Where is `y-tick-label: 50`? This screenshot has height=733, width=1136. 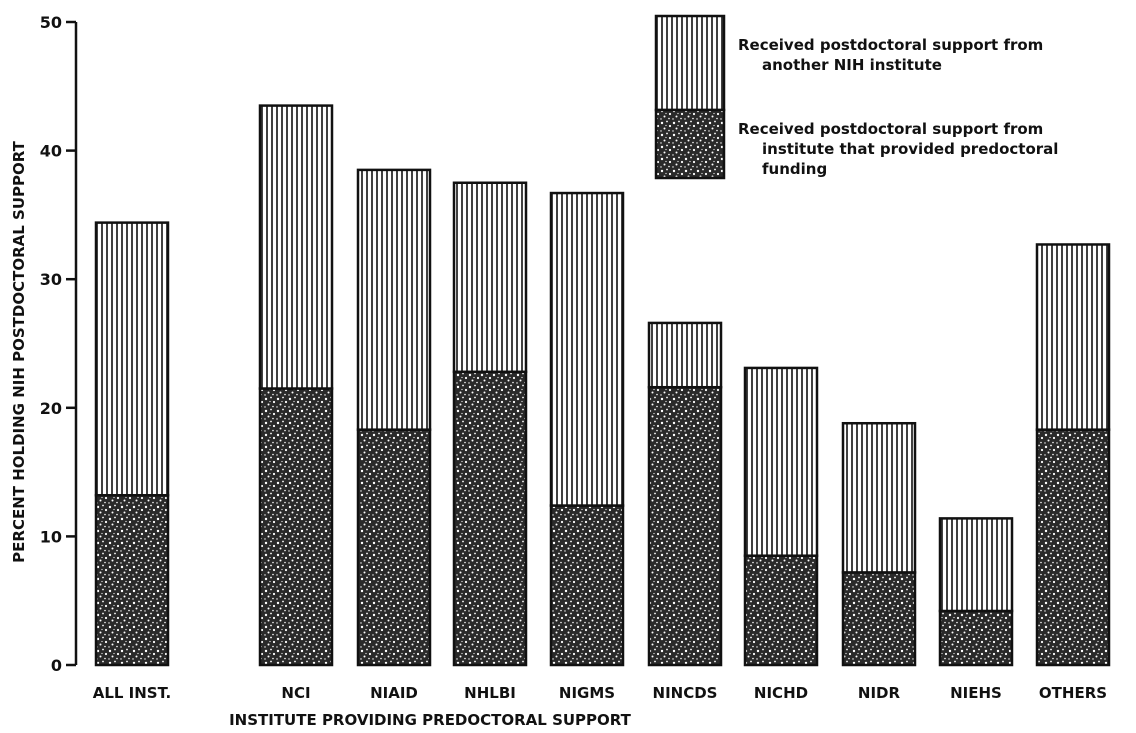 y-tick-label: 50 is located at coordinates (51, 22).